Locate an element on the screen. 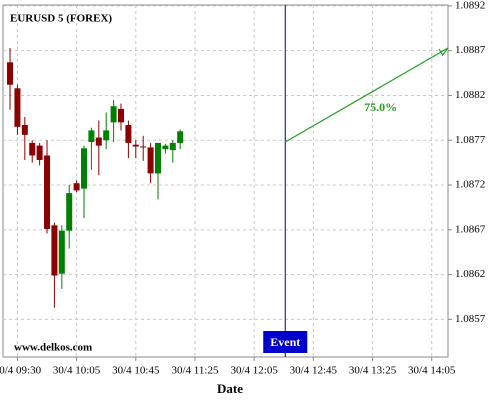 The image size is (500, 400). chart-title: EURUSD 5 (FOREX) is located at coordinates (61, 19).